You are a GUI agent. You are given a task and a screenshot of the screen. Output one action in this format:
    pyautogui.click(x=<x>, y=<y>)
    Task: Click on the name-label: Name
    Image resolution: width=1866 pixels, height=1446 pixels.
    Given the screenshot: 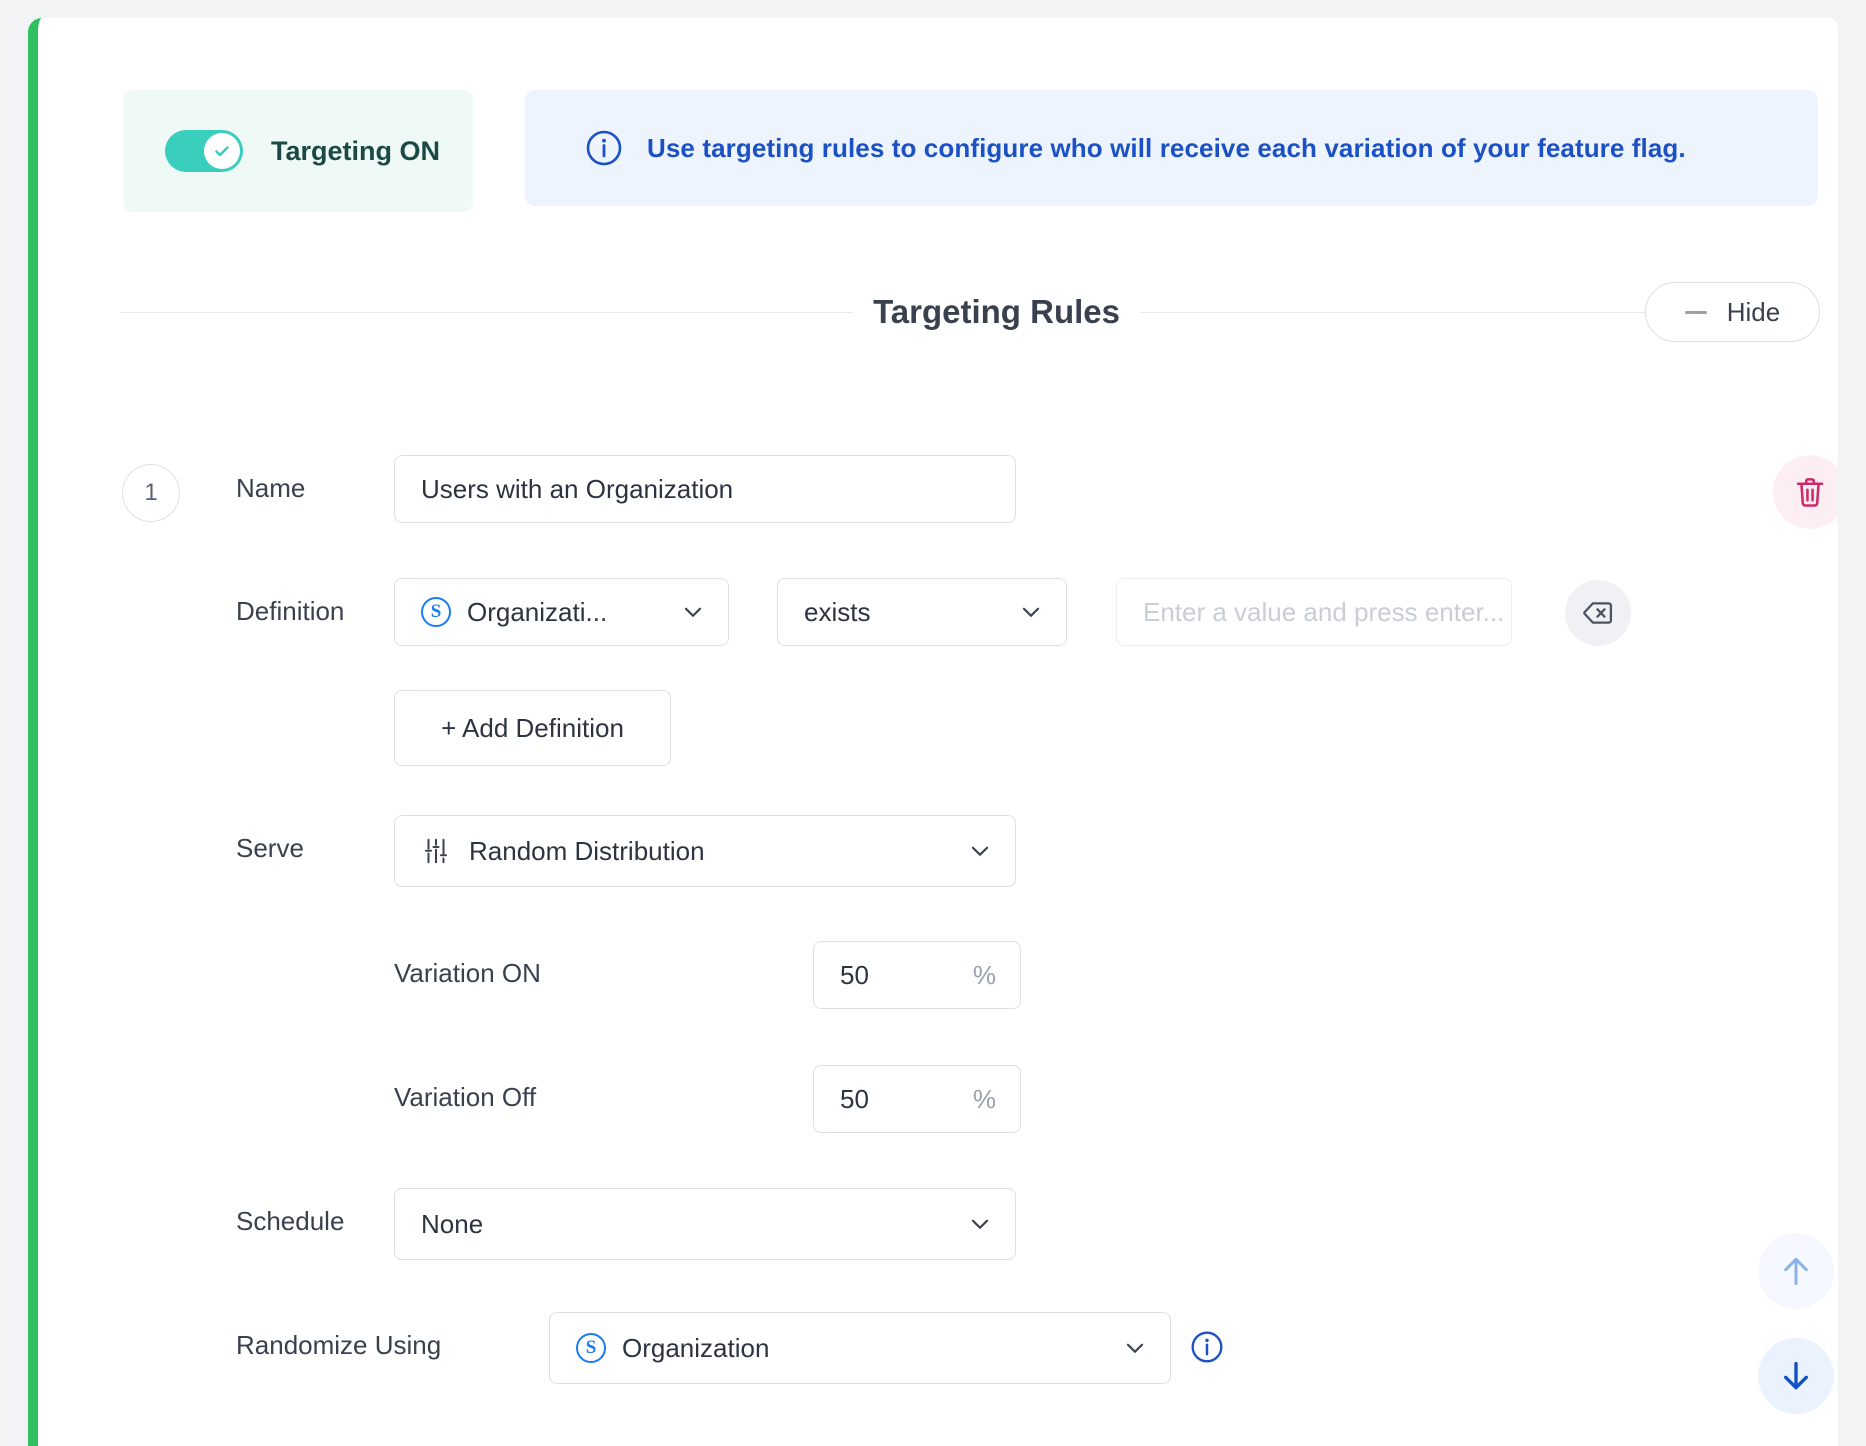 What is the action you would take?
    pyautogui.click(x=271, y=488)
    